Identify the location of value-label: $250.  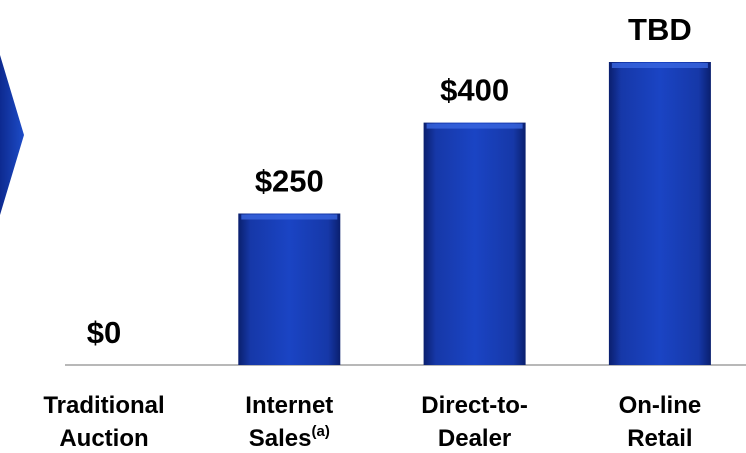
(289, 181).